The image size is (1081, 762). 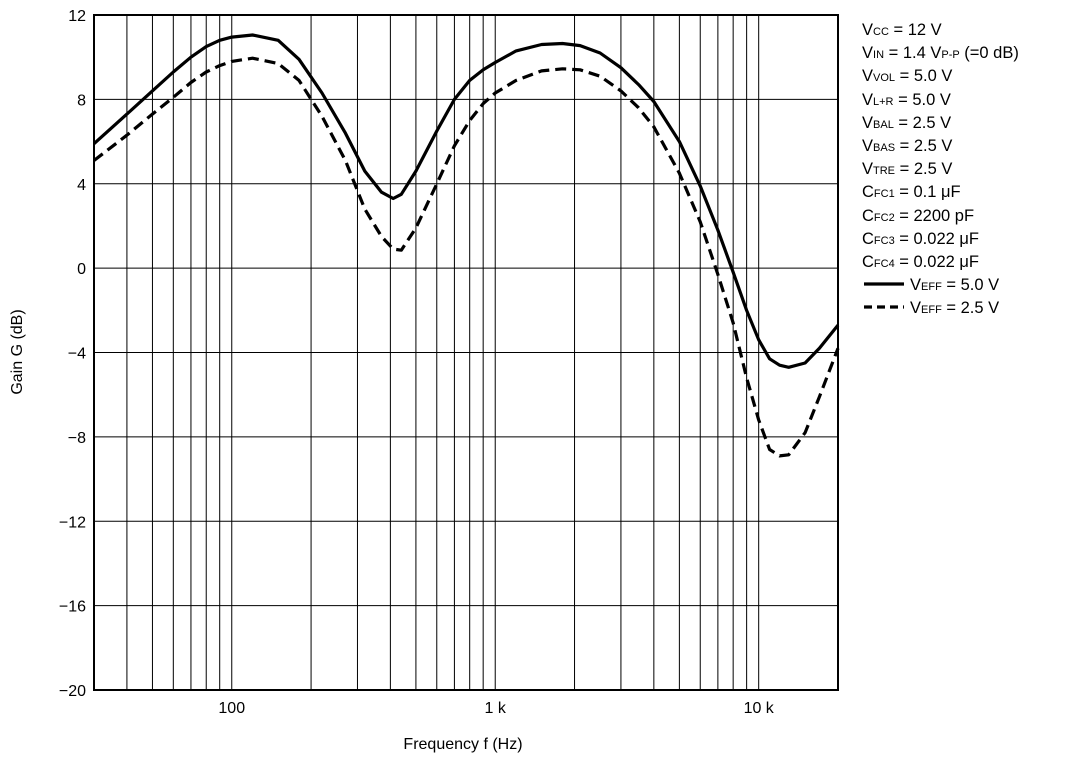 What do you see at coordinates (907, 122) in the screenshot?
I see `condition-line: VBAL = 2.5 V` at bounding box center [907, 122].